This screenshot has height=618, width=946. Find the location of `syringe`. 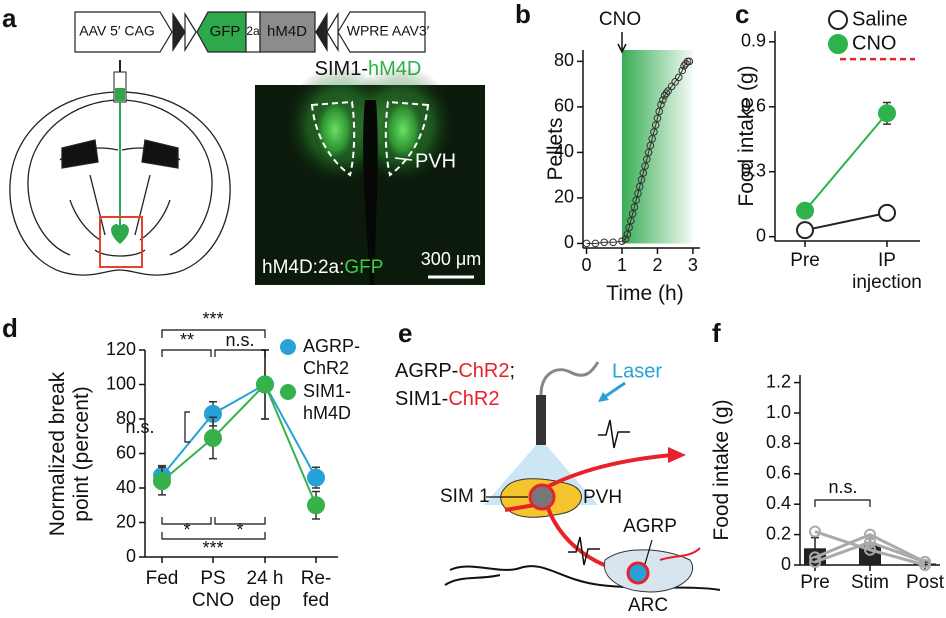

syringe is located at coordinates (121, 164).